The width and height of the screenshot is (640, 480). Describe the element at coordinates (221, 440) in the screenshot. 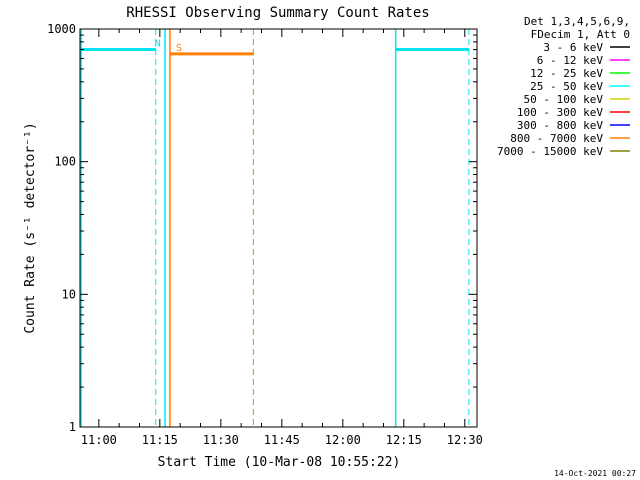

I see `x-tick-label: 11:30` at that location.